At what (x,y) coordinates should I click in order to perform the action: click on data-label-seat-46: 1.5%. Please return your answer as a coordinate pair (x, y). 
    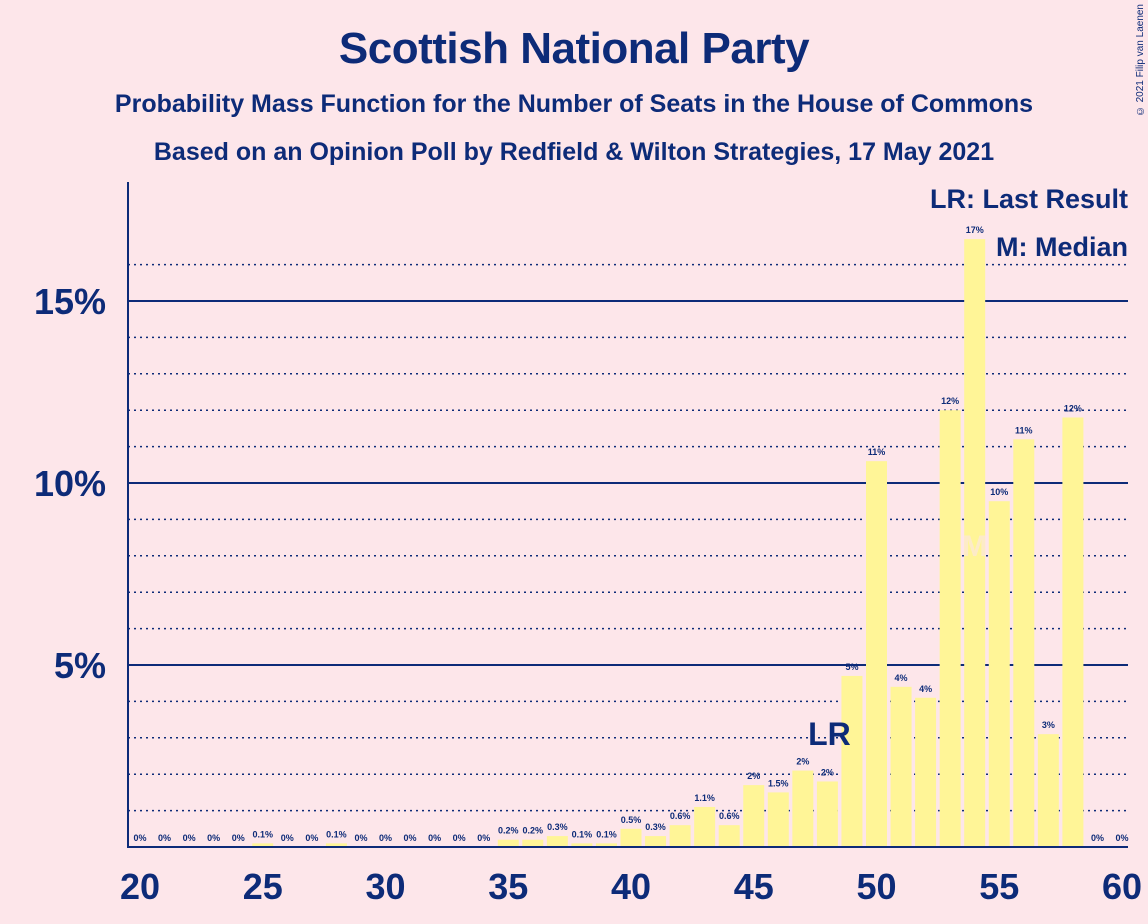
    Looking at the image, I should click on (778, 783).